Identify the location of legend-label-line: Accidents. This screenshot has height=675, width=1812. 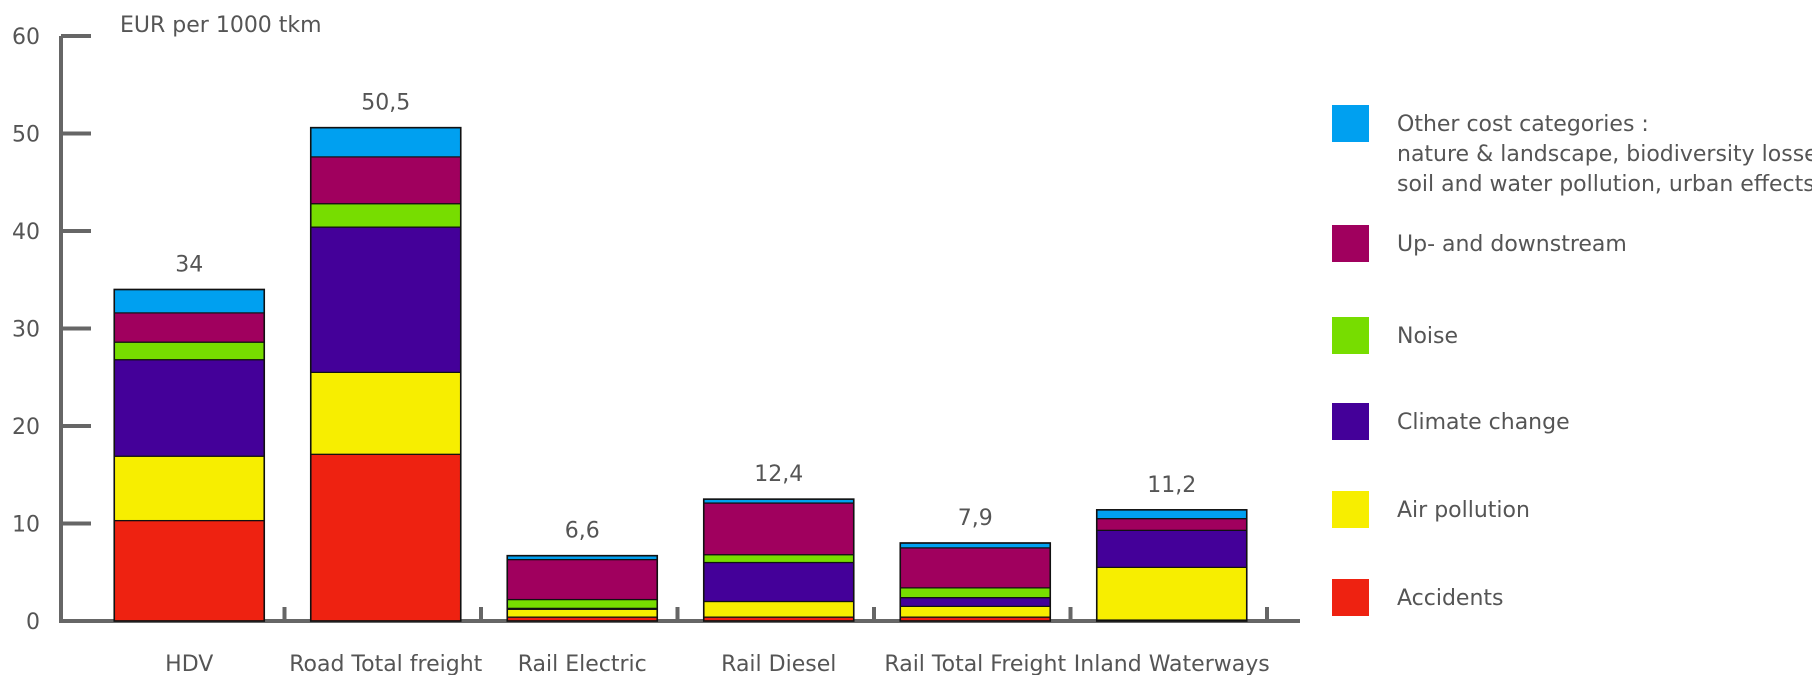
(1450, 598).